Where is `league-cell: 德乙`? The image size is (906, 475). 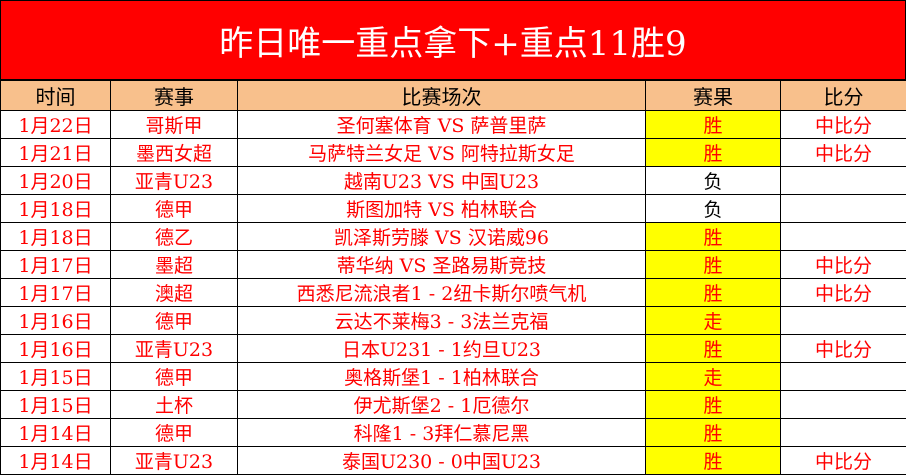
league-cell: 德乙 is located at coordinates (174, 237).